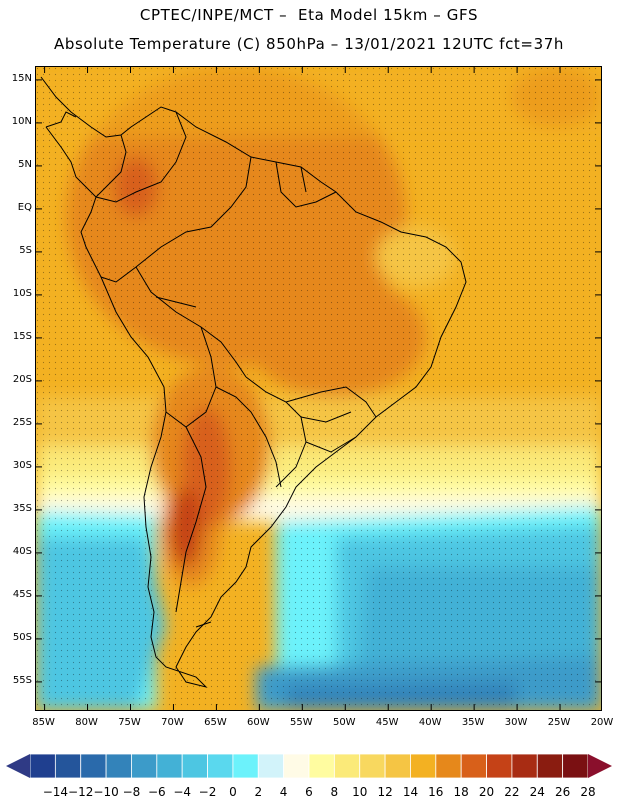 The height and width of the screenshot is (800, 618). I want to click on latitude-label: 10N, so click(21, 121).